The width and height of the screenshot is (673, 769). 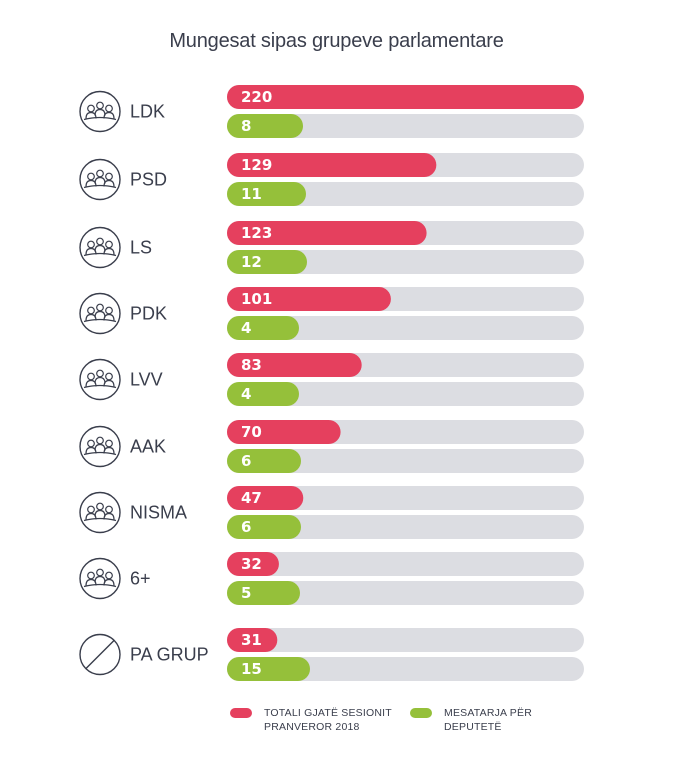 I want to click on category-label: PA GRUP, so click(x=169, y=655).